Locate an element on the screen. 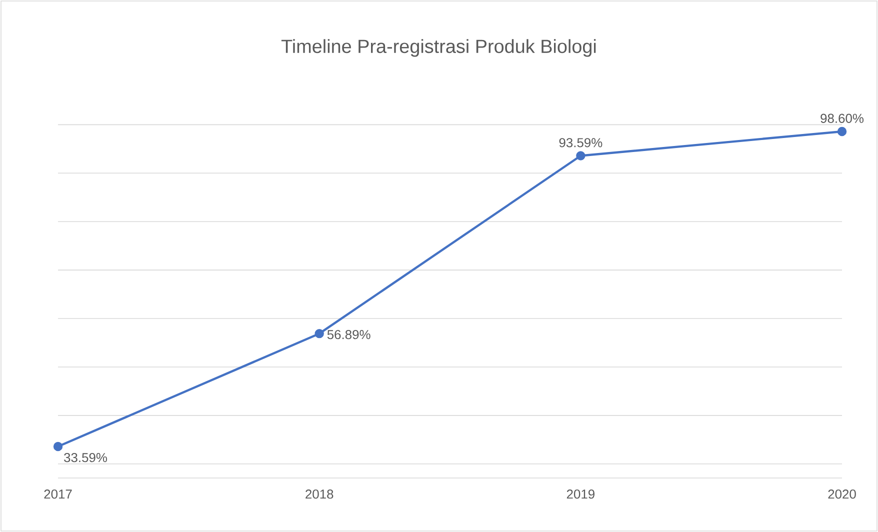  x-tick-label: 2018 is located at coordinates (320, 494).